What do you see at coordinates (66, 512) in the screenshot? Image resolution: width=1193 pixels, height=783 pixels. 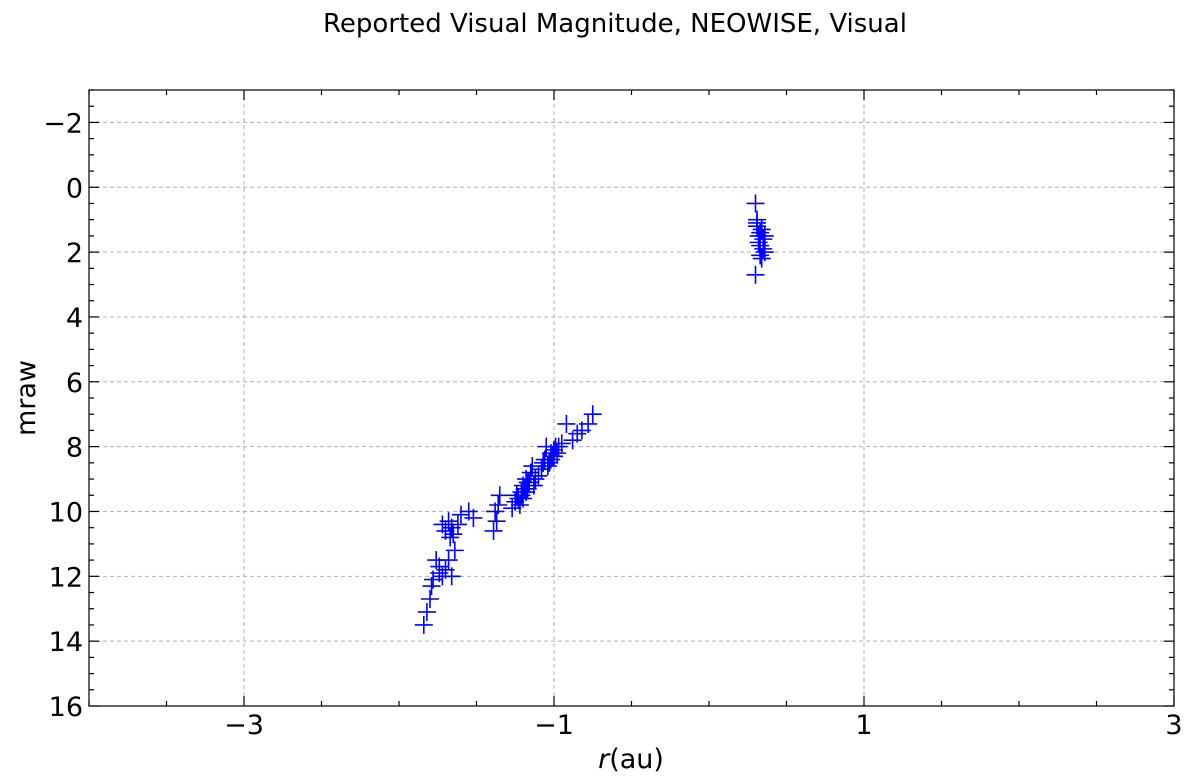 I see `y-tick-label: 10` at bounding box center [66, 512].